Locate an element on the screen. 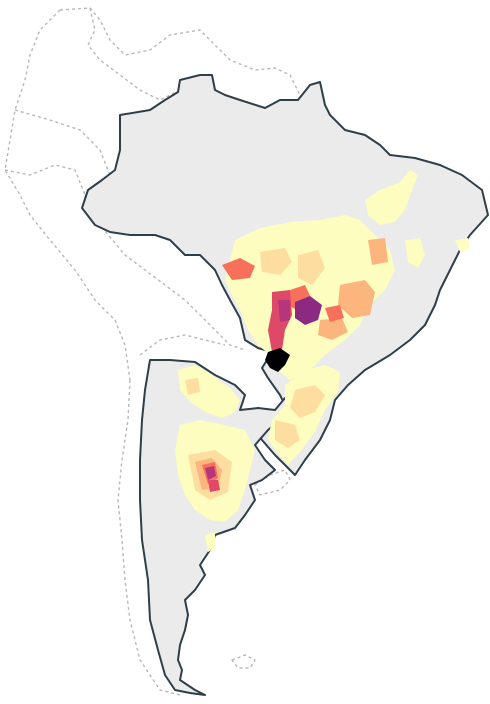  district-br-black is located at coordinates (277, 360).